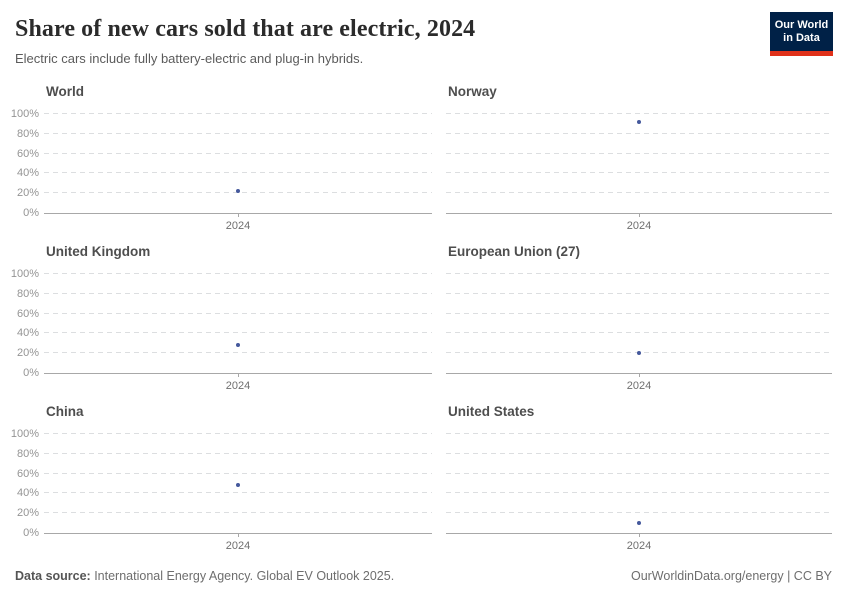 The image size is (850, 600). Describe the element at coordinates (238, 345) in the screenshot. I see `data-point-united-kingdom` at that location.